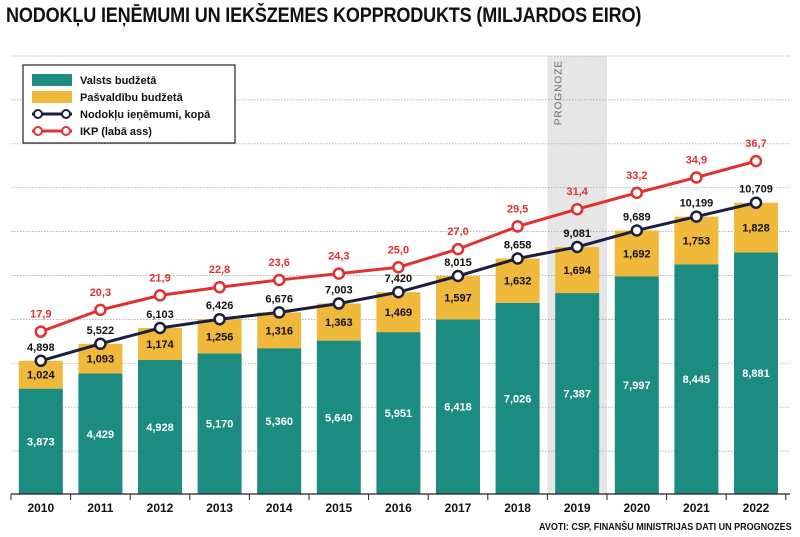  Describe the element at coordinates (160, 508) in the screenshot. I see `x-tick-label: 2012` at that location.